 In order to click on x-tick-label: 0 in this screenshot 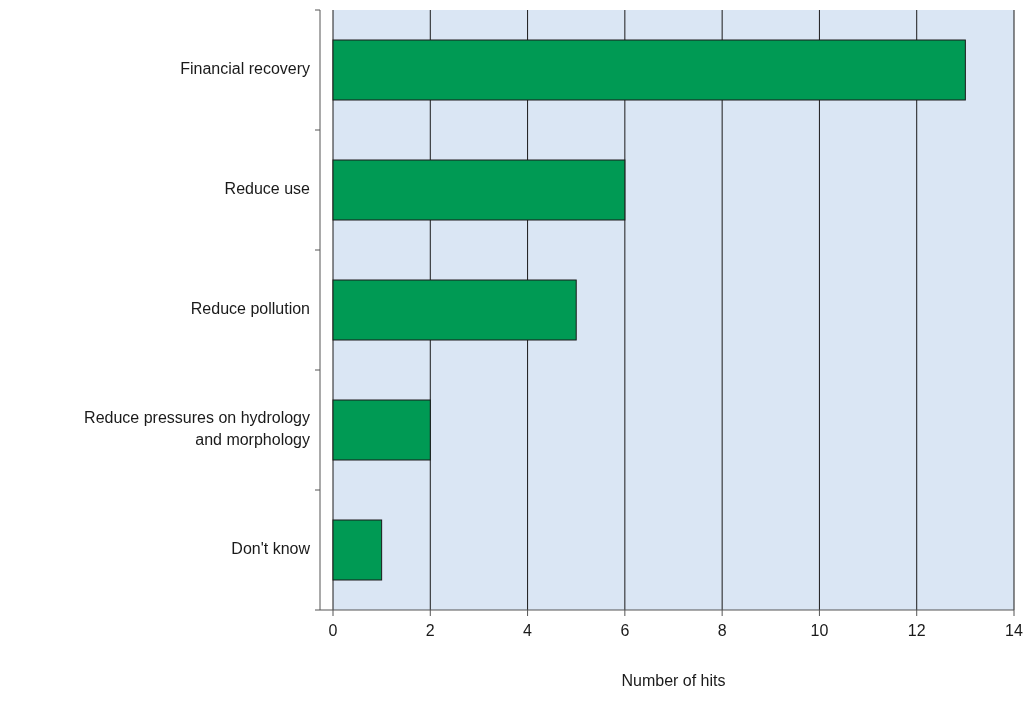, I will do `click(333, 630)`.